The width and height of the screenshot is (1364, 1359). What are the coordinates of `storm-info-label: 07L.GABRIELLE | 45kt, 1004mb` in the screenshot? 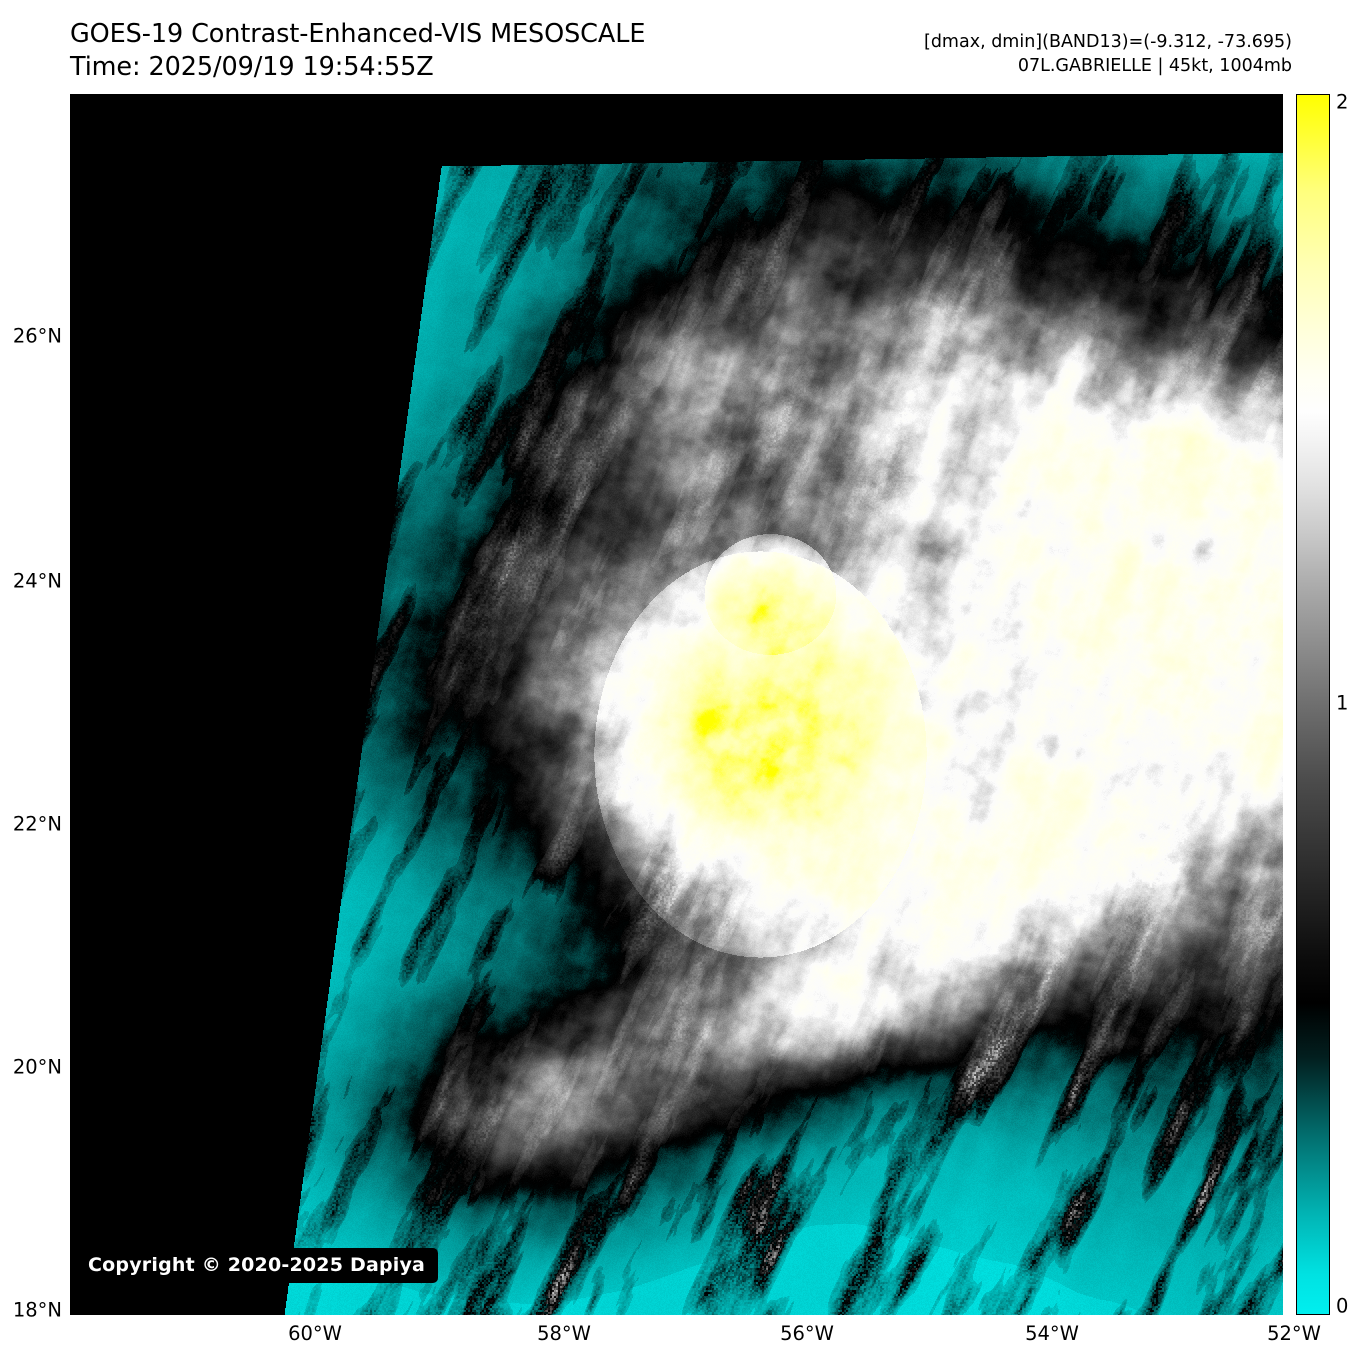 It's located at (1154, 66).